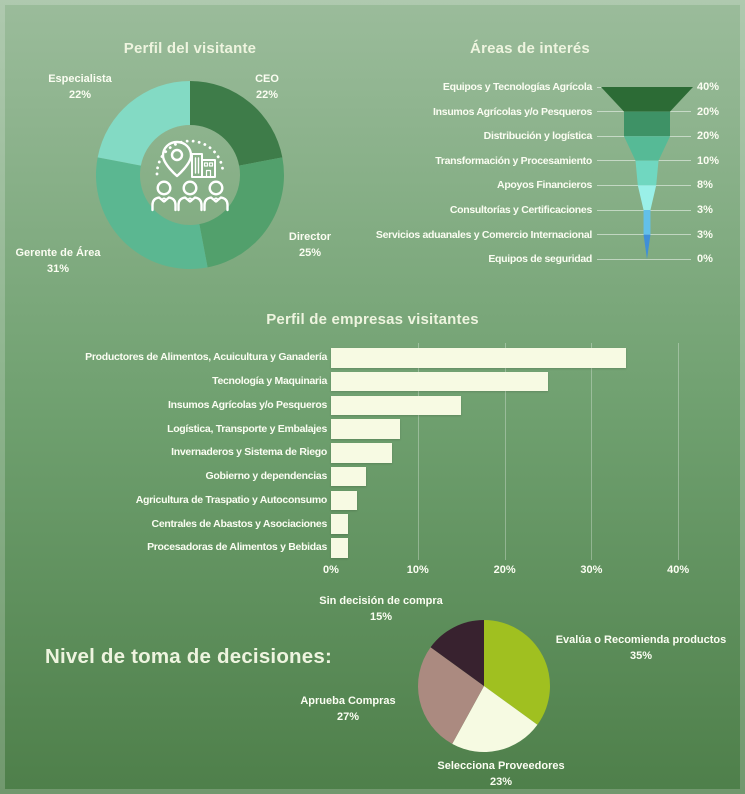  Describe the element at coordinates (331, 570) in the screenshot. I see `x-axis-tick-label: 0%` at that location.